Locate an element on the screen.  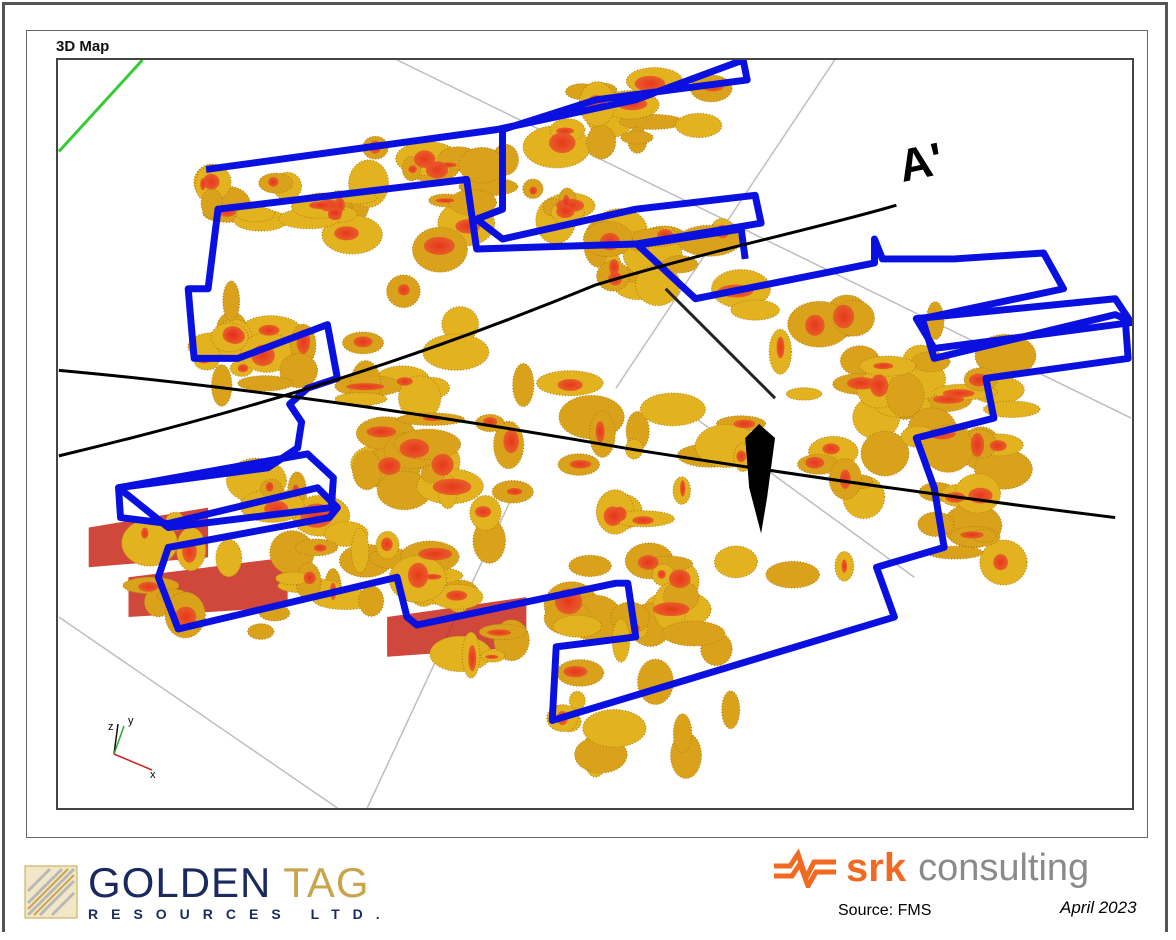
map-title: 3D Map is located at coordinates (83, 46).